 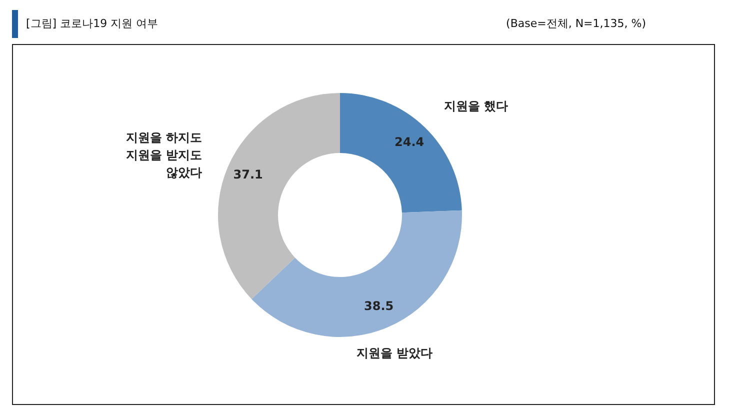 I want to click on text: (Base=전체, N=1,135, %), so click(x=576, y=23).